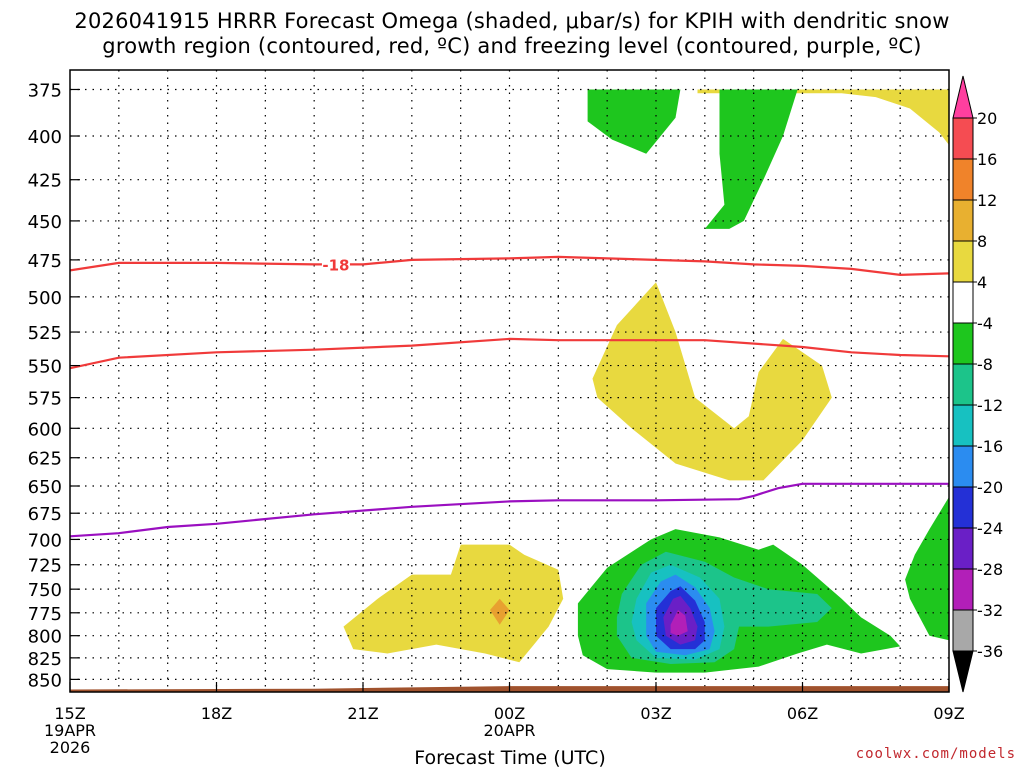  Describe the element at coordinates (45, 487) in the screenshot. I see `y-tick-label: 650` at that location.